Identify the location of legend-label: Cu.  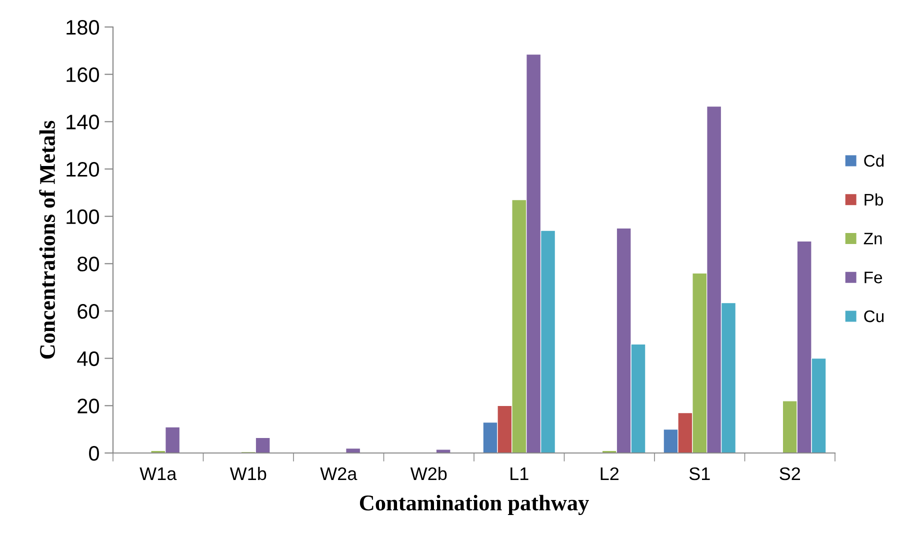
(874, 316).